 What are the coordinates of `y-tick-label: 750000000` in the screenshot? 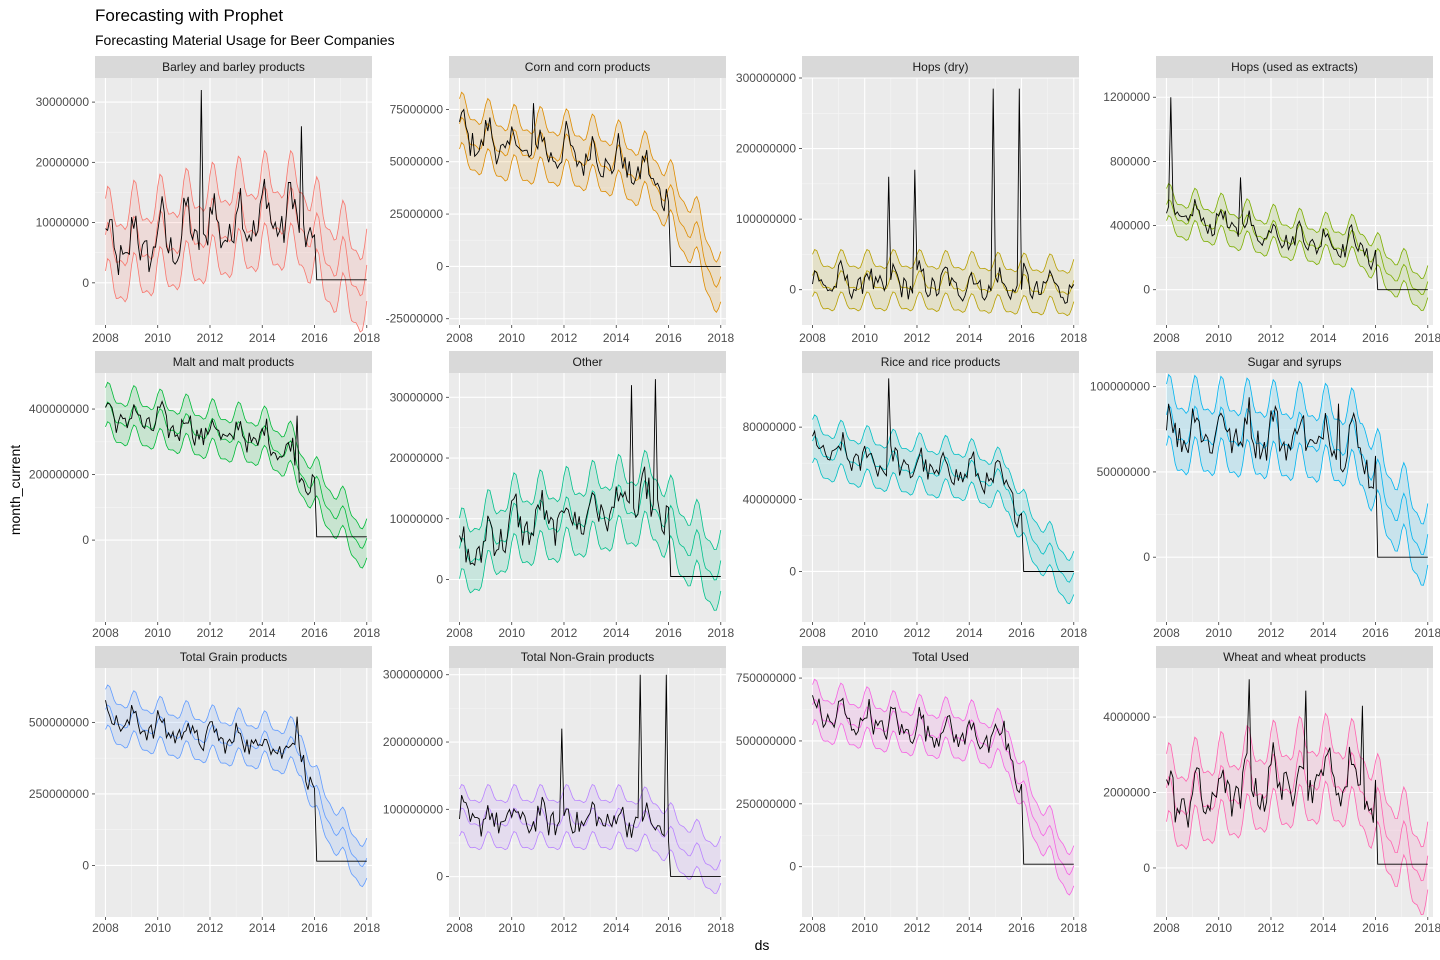 It's located at (766, 678).